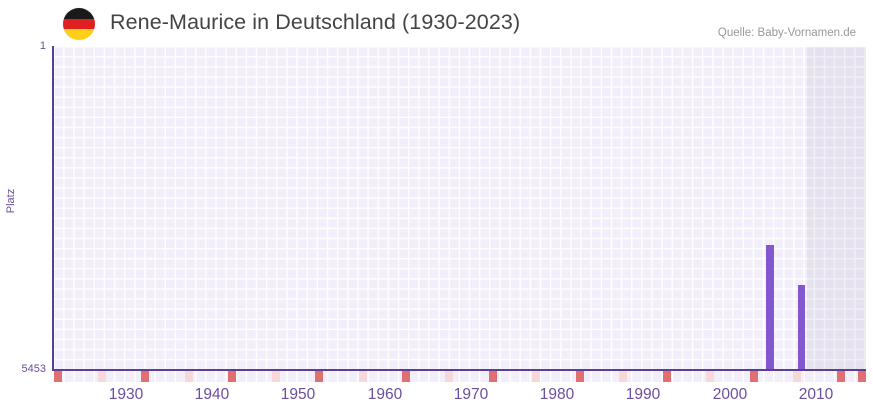 This screenshot has height=412, width=873. What do you see at coordinates (730, 394) in the screenshot?
I see `x-axis-tick-label: 2000` at bounding box center [730, 394].